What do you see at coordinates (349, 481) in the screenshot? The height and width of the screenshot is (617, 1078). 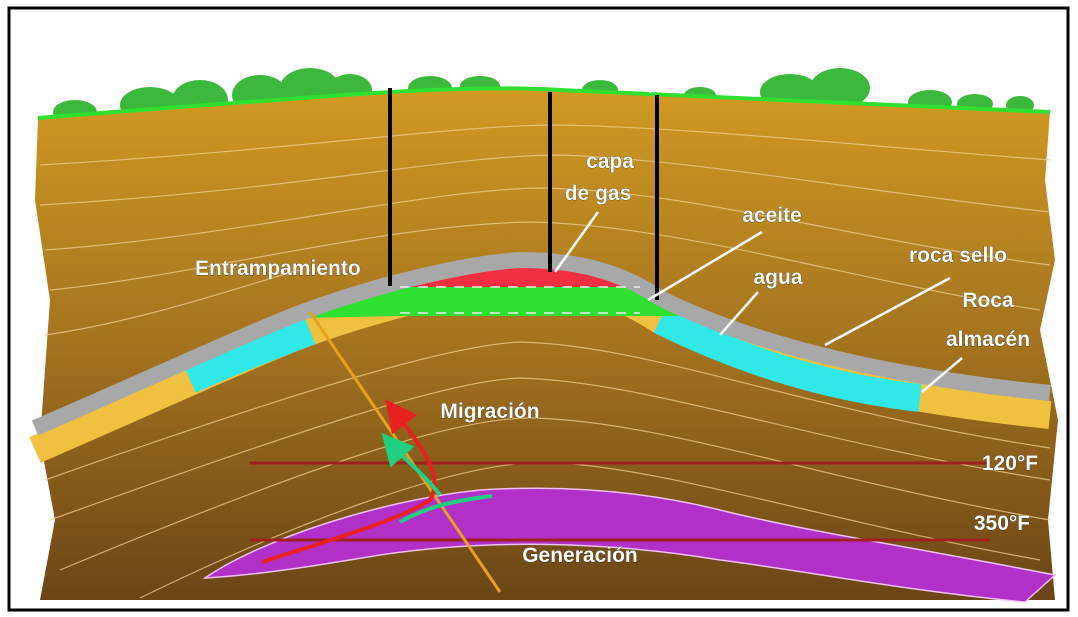 I see `migration-arrow-red` at bounding box center [349, 481].